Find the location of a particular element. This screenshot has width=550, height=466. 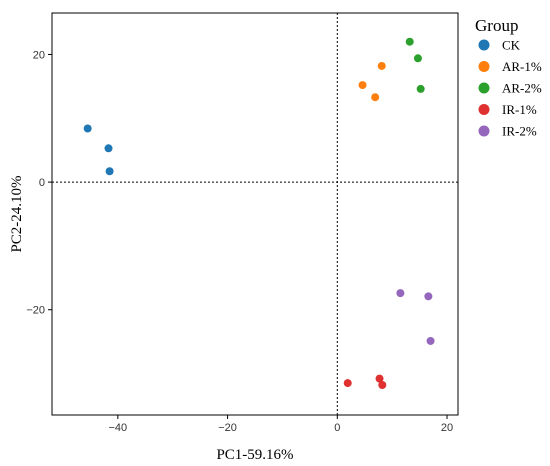

legend-label: IR-1% is located at coordinates (519, 109).